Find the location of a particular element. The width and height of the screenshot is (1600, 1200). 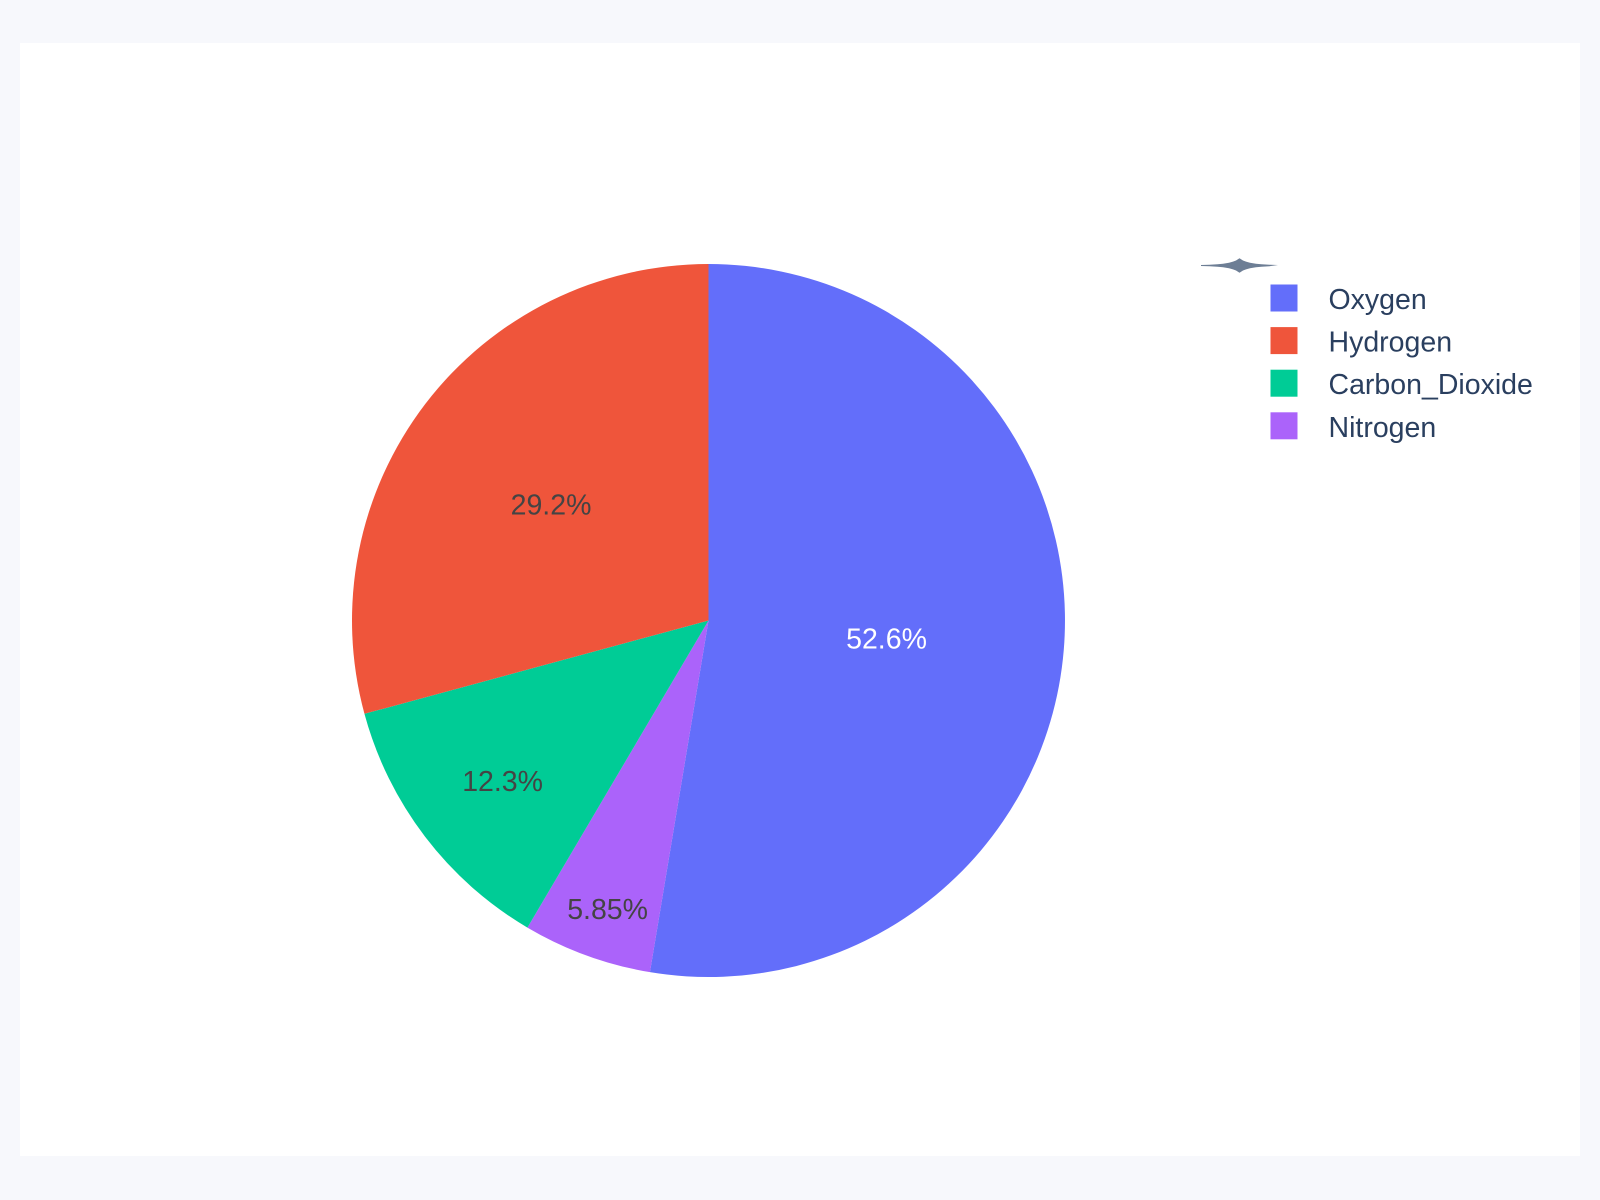

svg-text: Hydrogen is located at coordinates (1391, 343).